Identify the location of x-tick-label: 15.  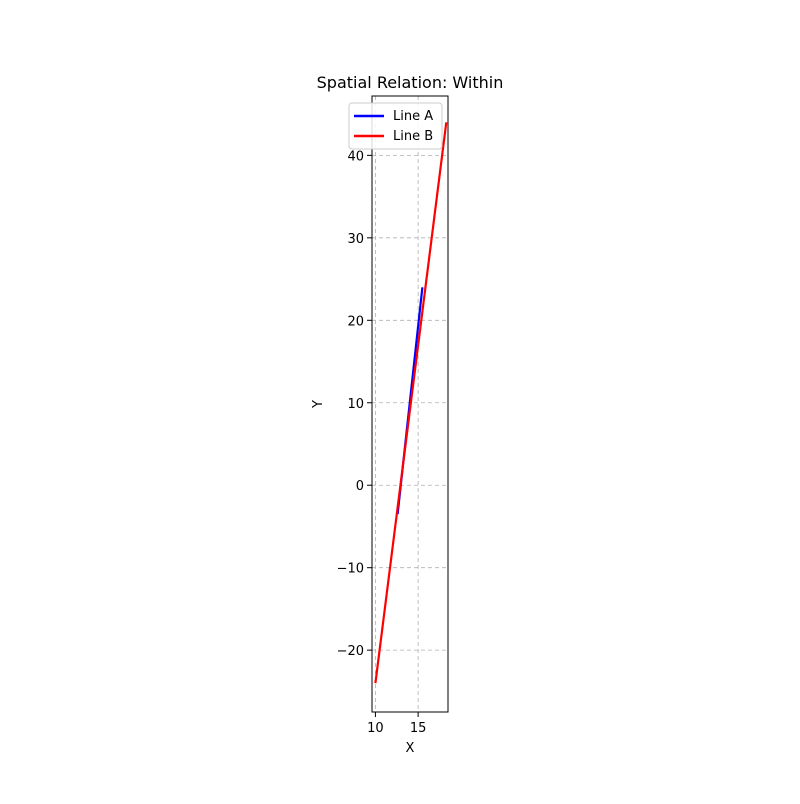
(418, 728).